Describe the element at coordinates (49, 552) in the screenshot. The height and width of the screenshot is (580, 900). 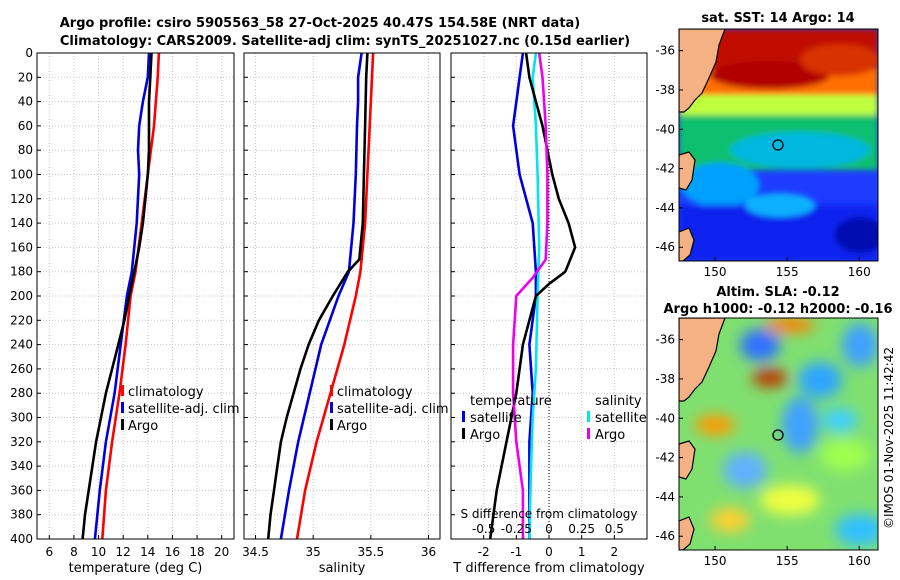
I see `x-tick-label: 6` at that location.